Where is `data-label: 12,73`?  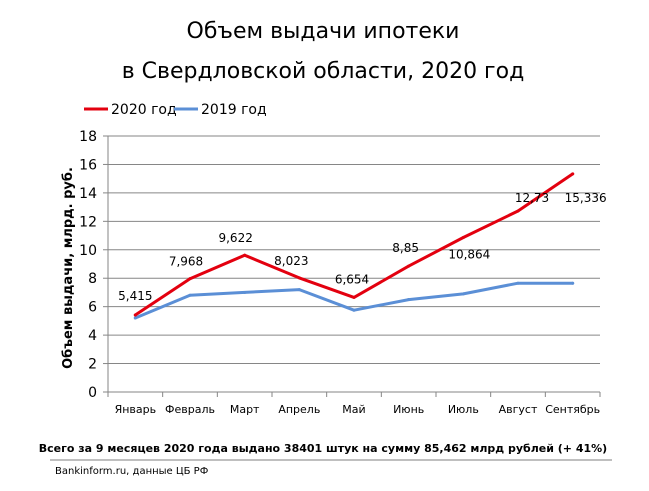
data-label: 12,73 is located at coordinates (532, 198).